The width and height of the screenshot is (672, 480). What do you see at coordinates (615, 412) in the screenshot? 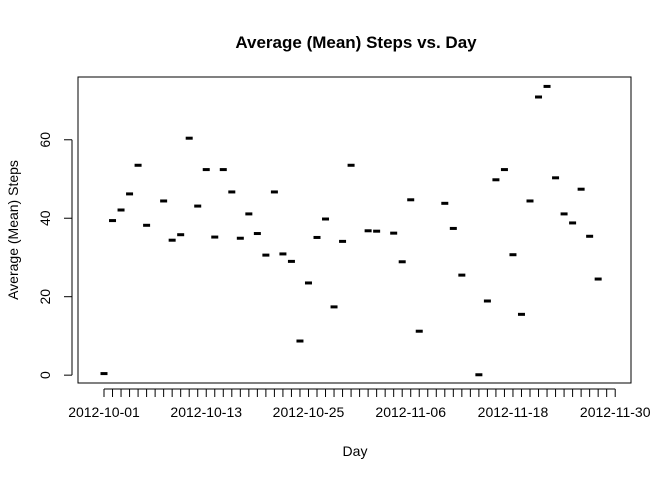
I see `x-tick-label: 2012-11-30` at bounding box center [615, 412].